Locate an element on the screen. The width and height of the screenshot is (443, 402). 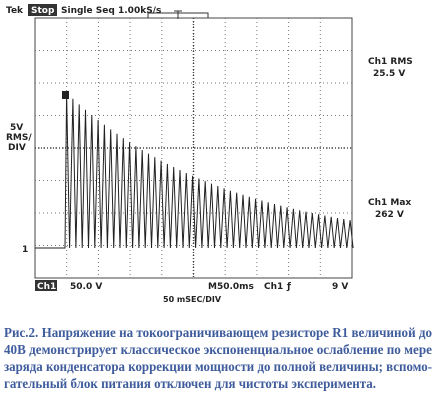
ground-marker: 1 is located at coordinates (25, 250).